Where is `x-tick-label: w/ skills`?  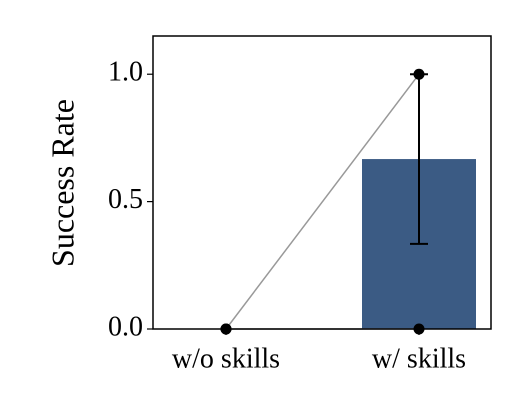 x-tick-label: w/ skills is located at coordinates (419, 358).